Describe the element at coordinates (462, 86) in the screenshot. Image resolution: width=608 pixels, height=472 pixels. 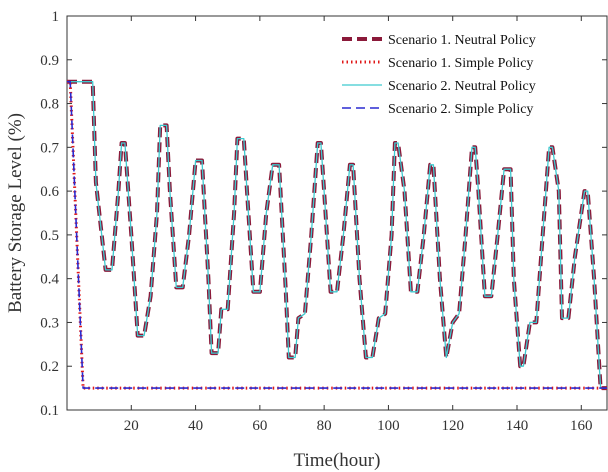
I see `legend-label: Scenario 2. Neutral Policy` at that location.